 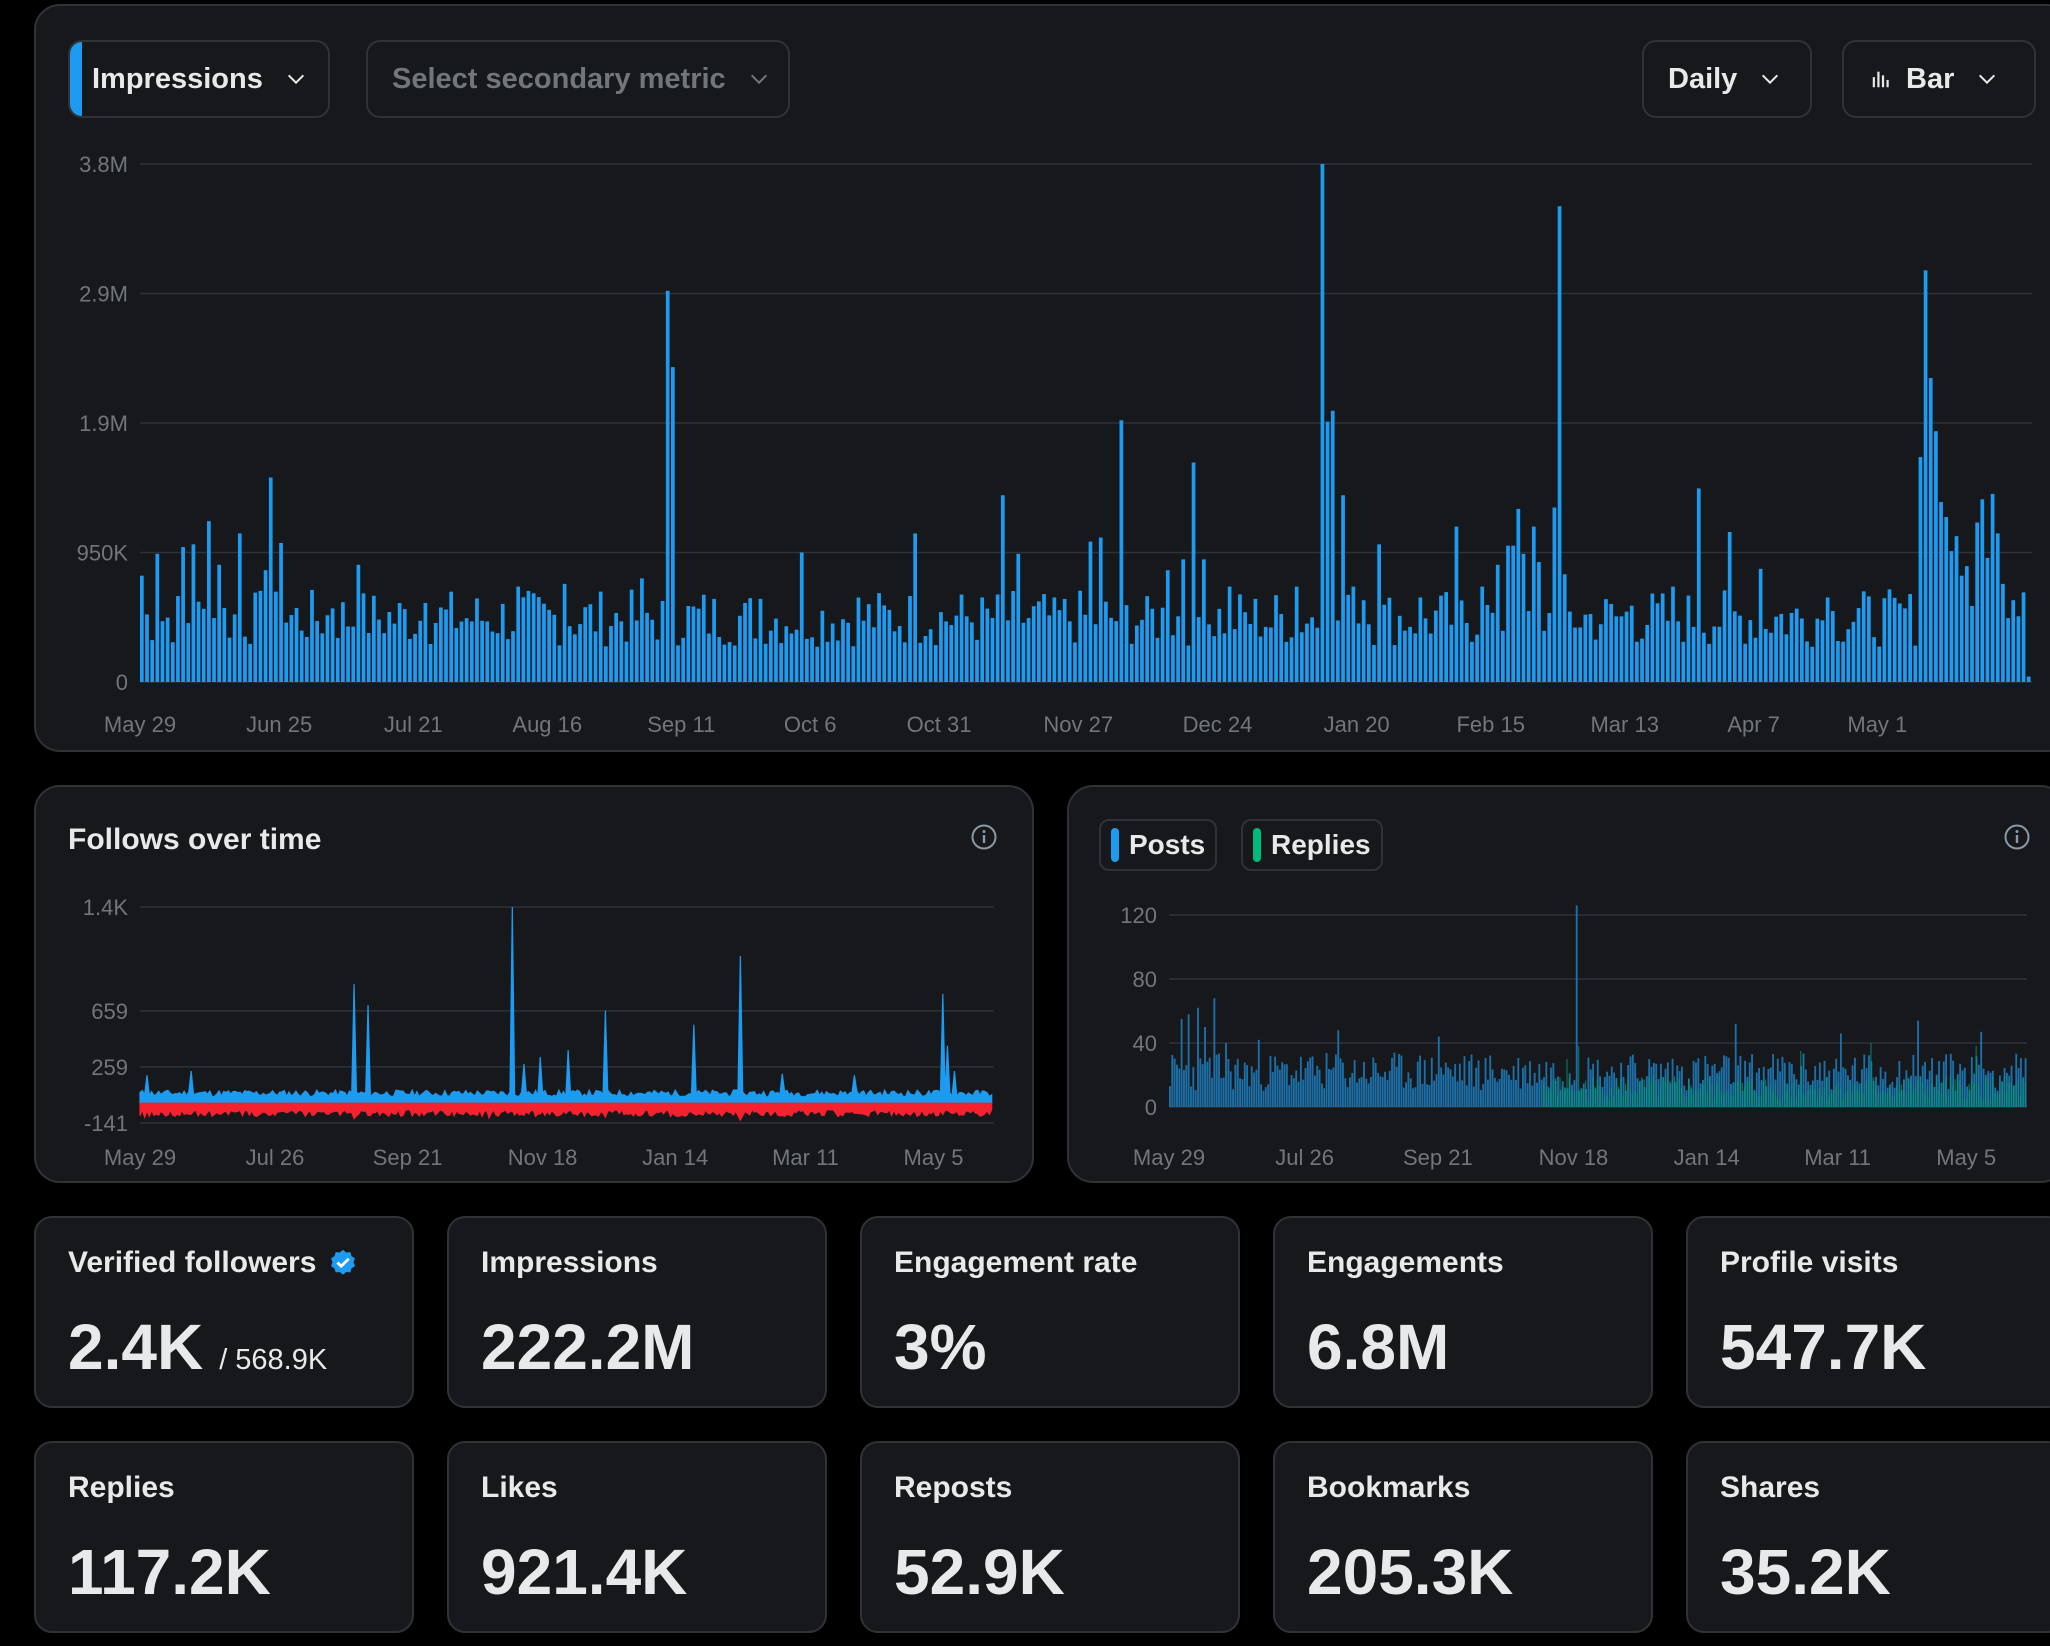 I want to click on stat-engagements: Engagements 6.8M, so click(x=1463, y=1312).